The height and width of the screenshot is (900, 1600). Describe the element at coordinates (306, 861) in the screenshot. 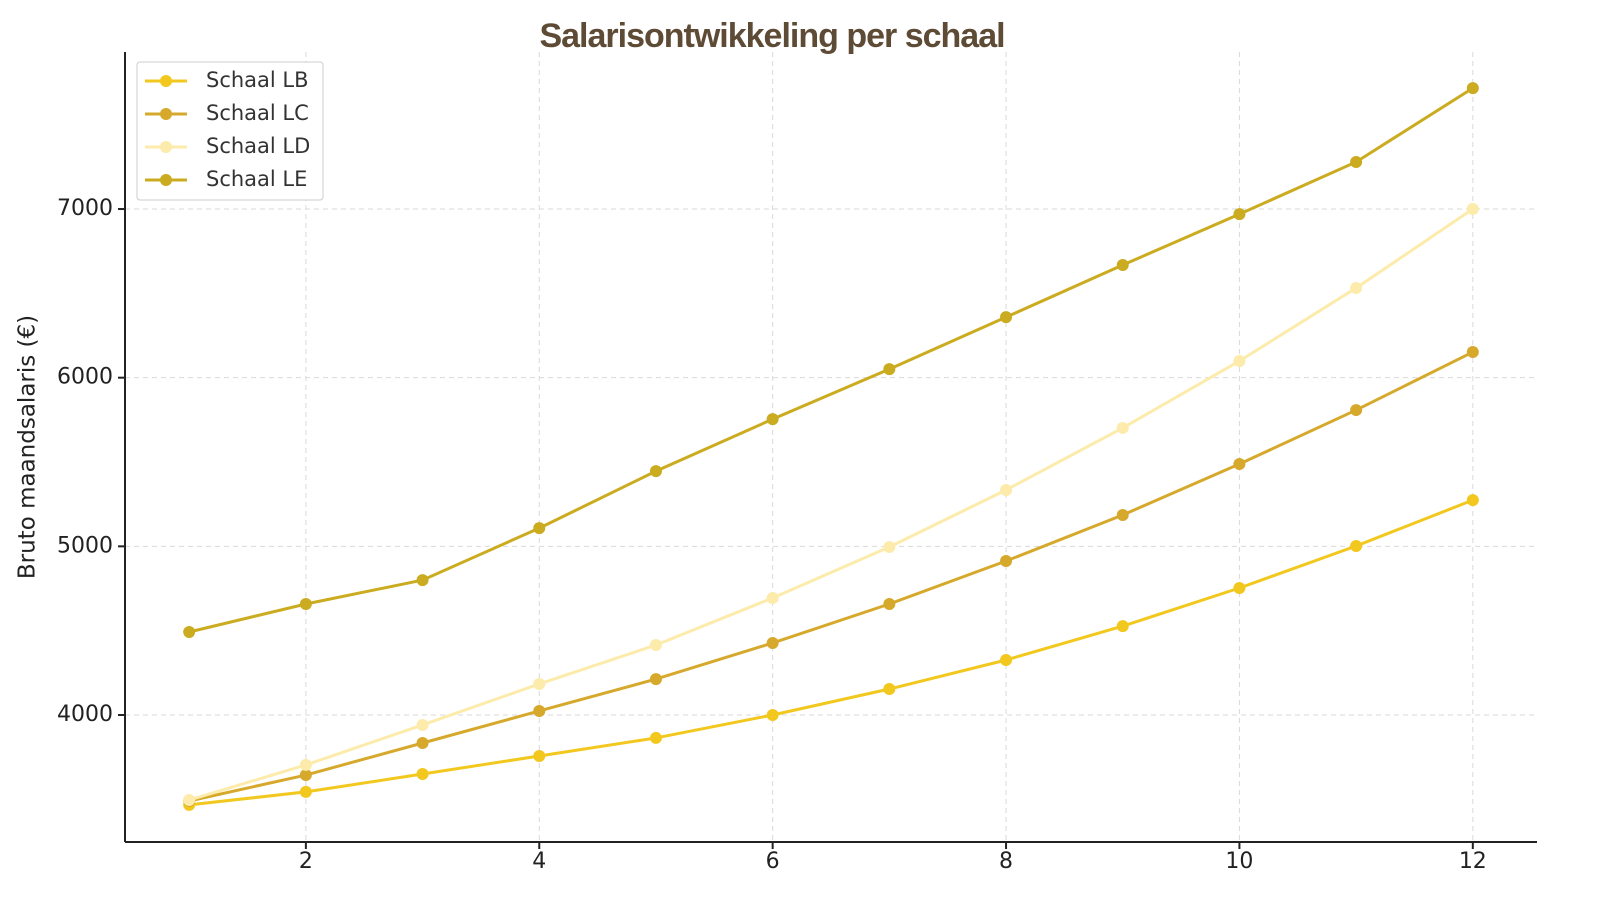

I see `x-tick-label: 2` at that location.